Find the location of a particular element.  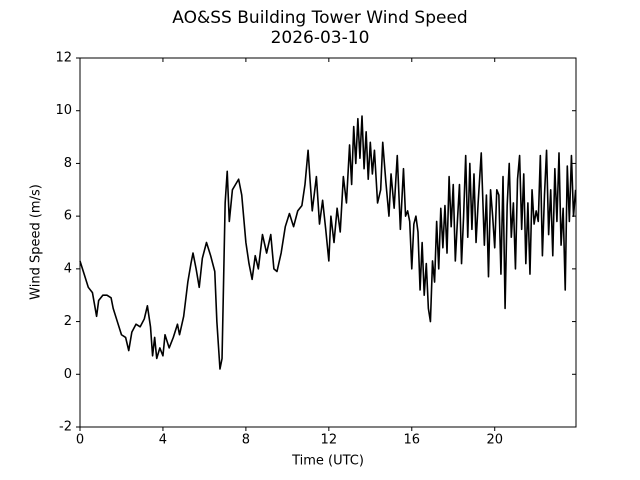

y-tick-label: 2 is located at coordinates (68, 321).